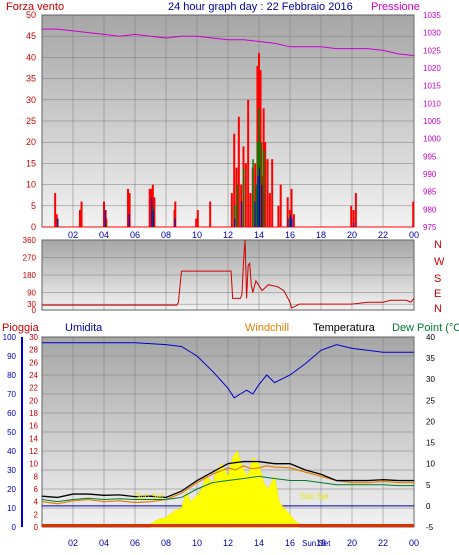 The width and height of the screenshot is (459, 555). Describe the element at coordinates (33, 388) in the screenshot. I see `rain-tick-11: 22` at that location.